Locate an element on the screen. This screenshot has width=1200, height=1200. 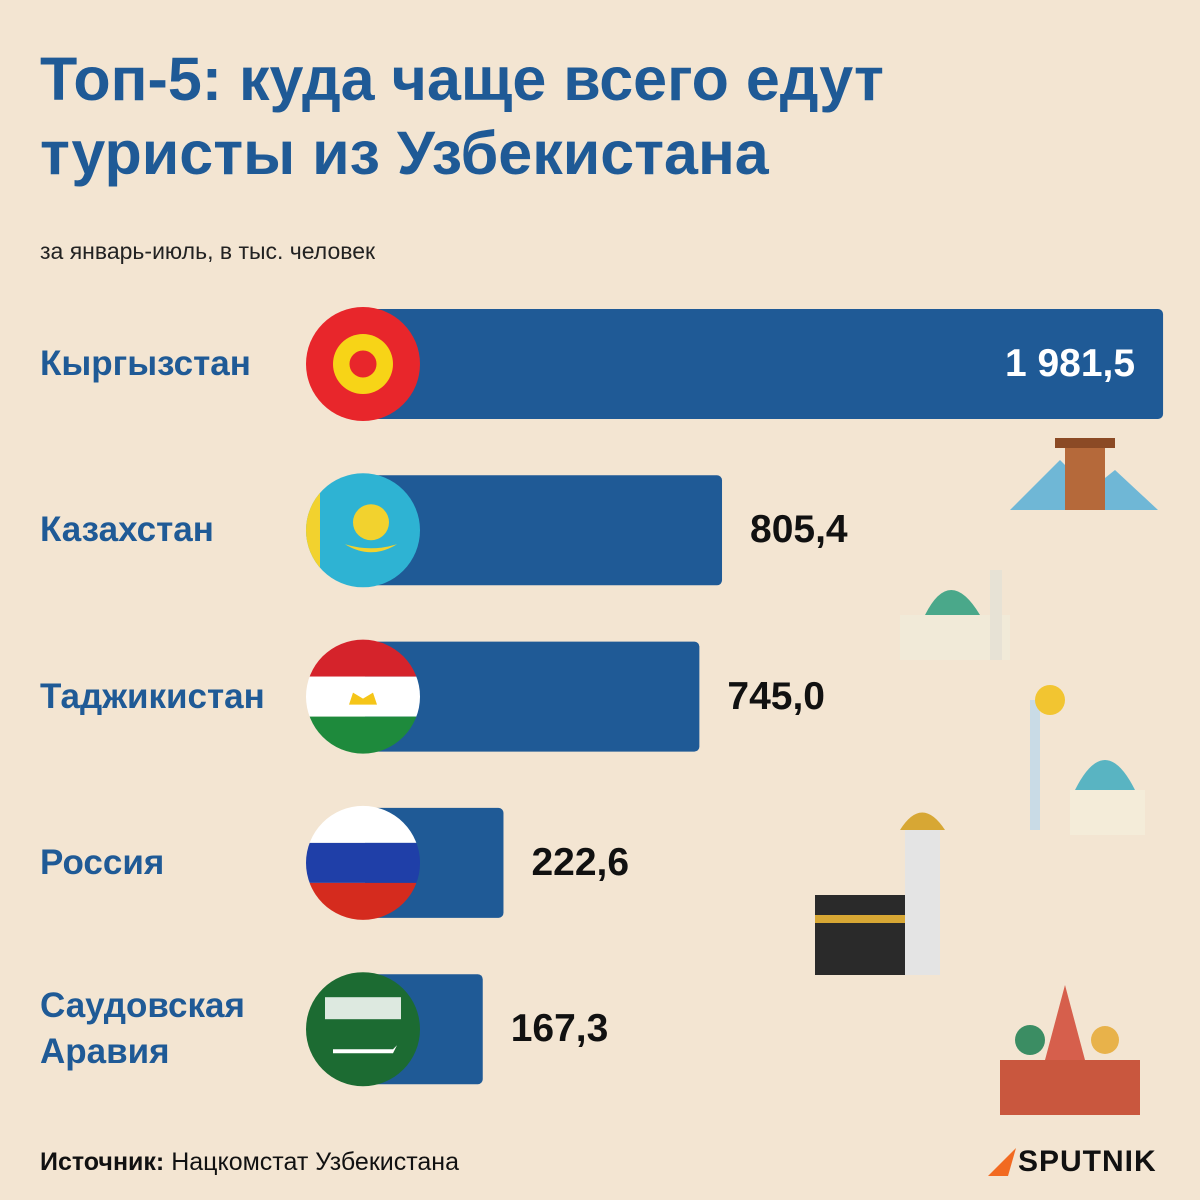
source-text: Нацкомстат Узбекистана is located at coordinates (315, 1162).